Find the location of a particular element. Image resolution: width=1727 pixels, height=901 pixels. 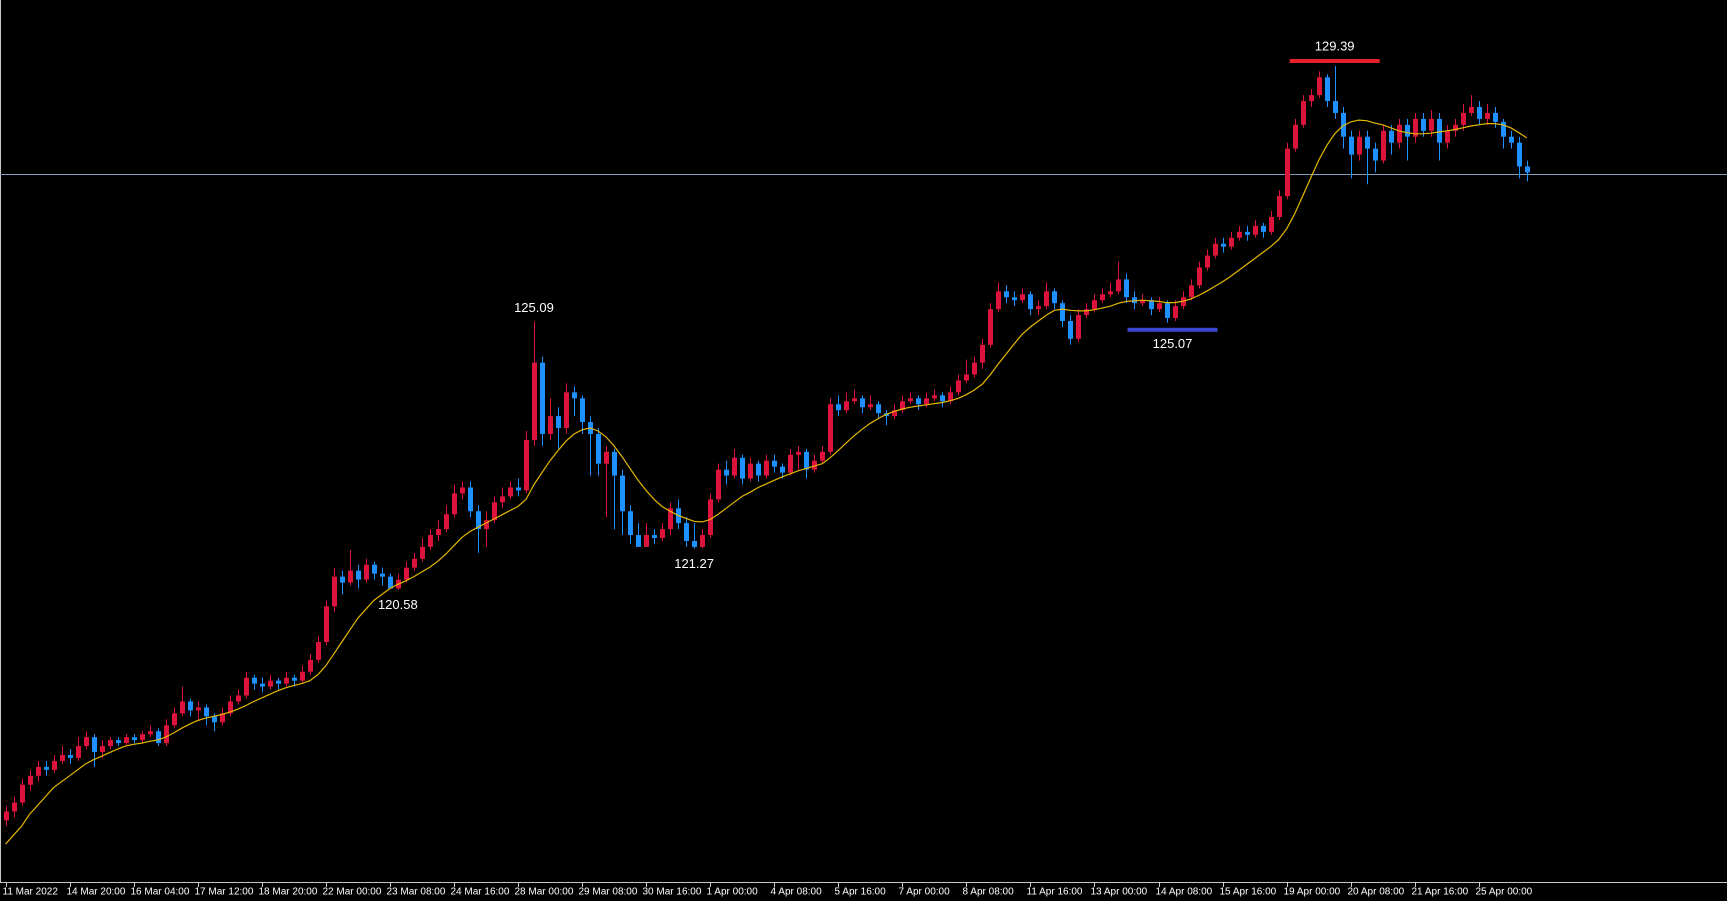

x-tick-label: 20 Apr 08:00 is located at coordinates (1376, 892).